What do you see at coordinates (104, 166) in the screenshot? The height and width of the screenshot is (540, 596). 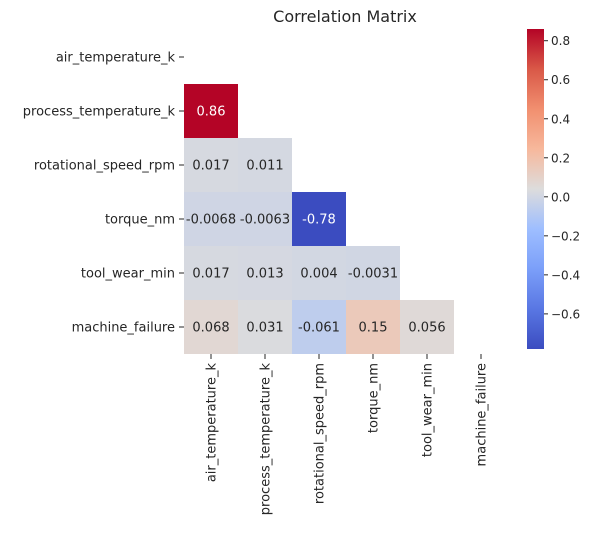 I see `y-tick-label: rotational_speed_rpm` at bounding box center [104, 166].